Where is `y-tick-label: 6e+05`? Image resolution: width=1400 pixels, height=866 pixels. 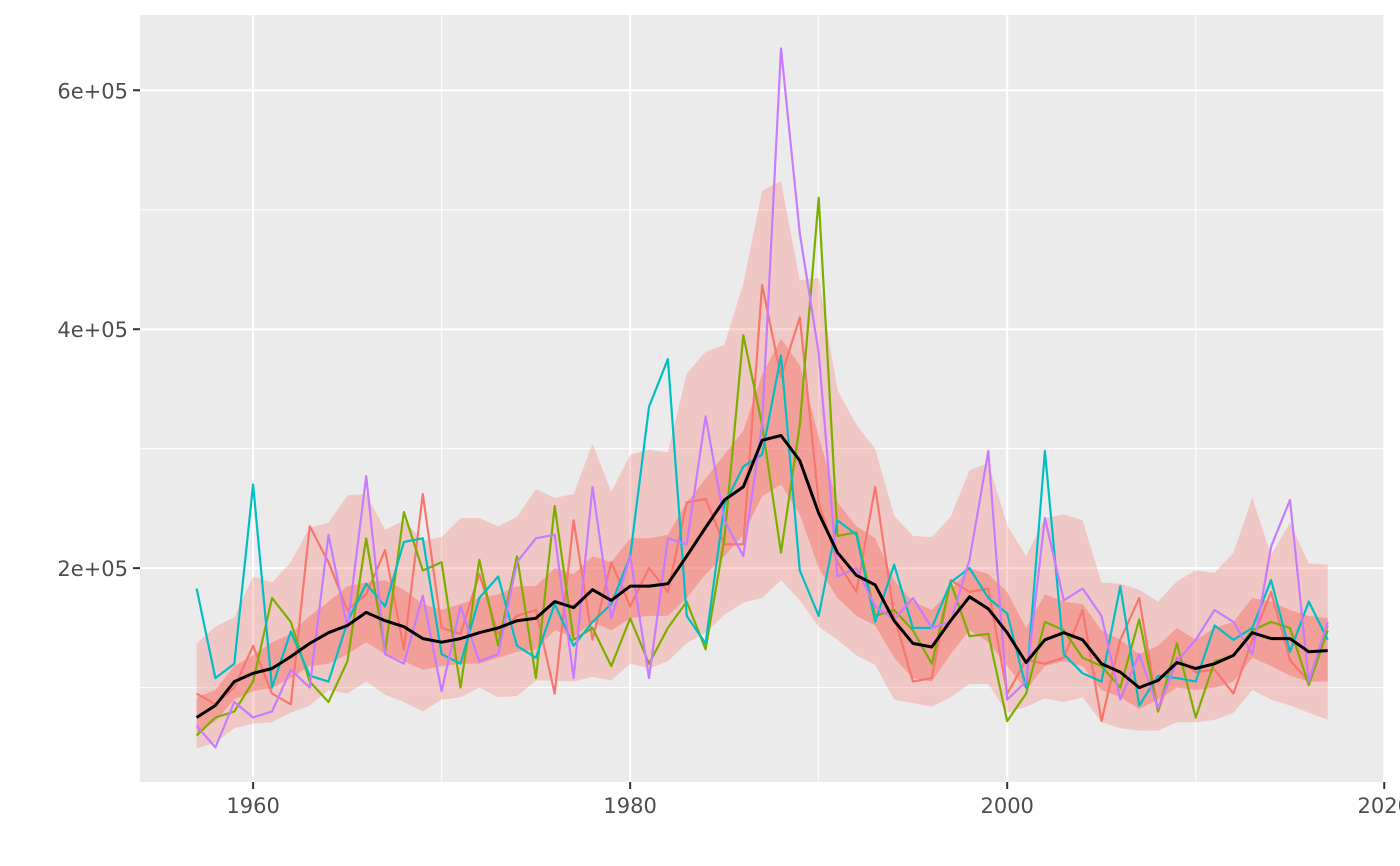 y-tick-label: 6e+05 is located at coordinates (92, 91).